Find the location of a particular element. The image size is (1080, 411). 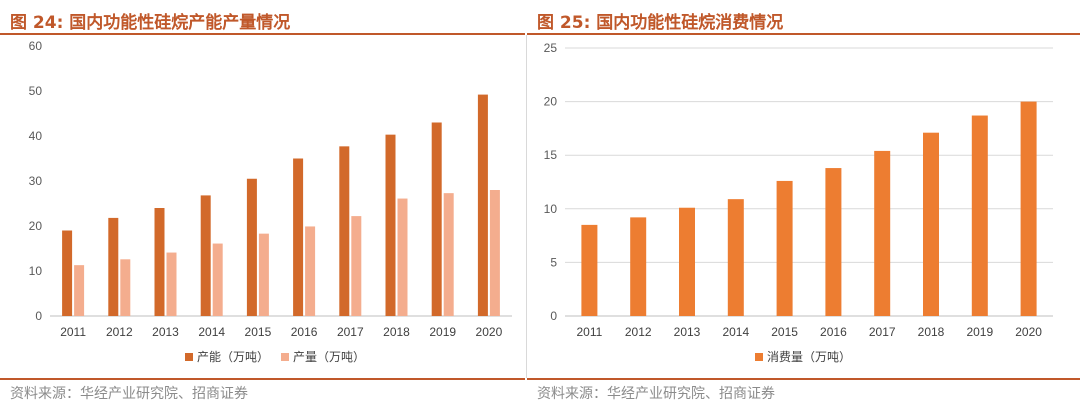

right-figure-title: 图 25: 国内功能性硅烷消费情况 is located at coordinates (660, 23).